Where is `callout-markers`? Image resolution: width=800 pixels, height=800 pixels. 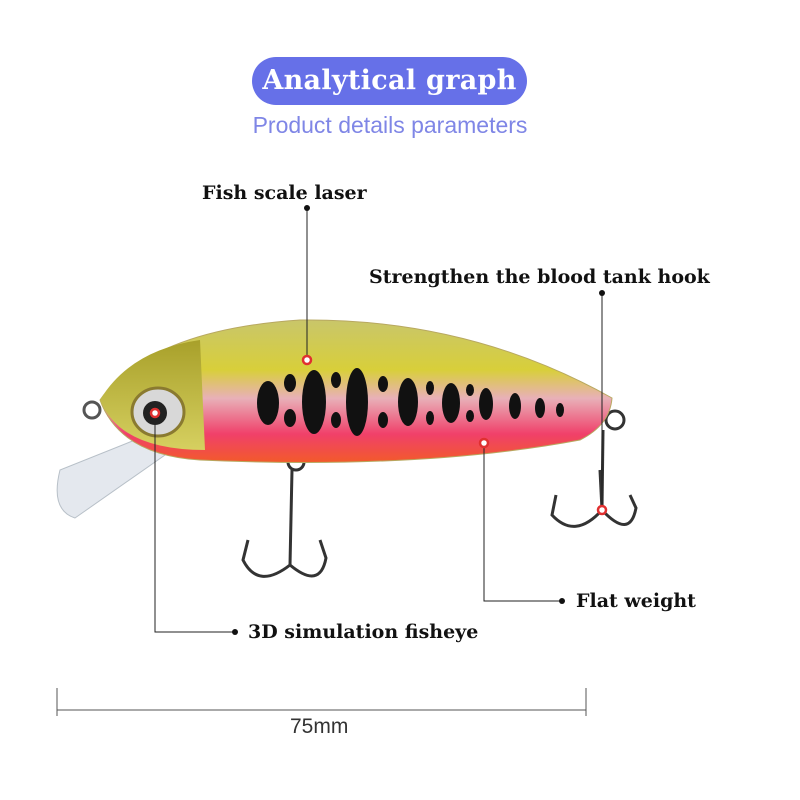
callout-markers is located at coordinates (378, 435).